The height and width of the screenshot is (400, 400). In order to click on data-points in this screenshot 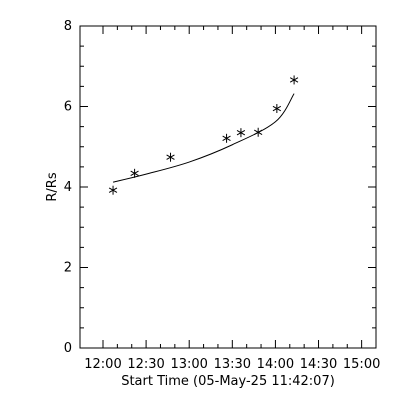, I will do `click(203, 135)`.